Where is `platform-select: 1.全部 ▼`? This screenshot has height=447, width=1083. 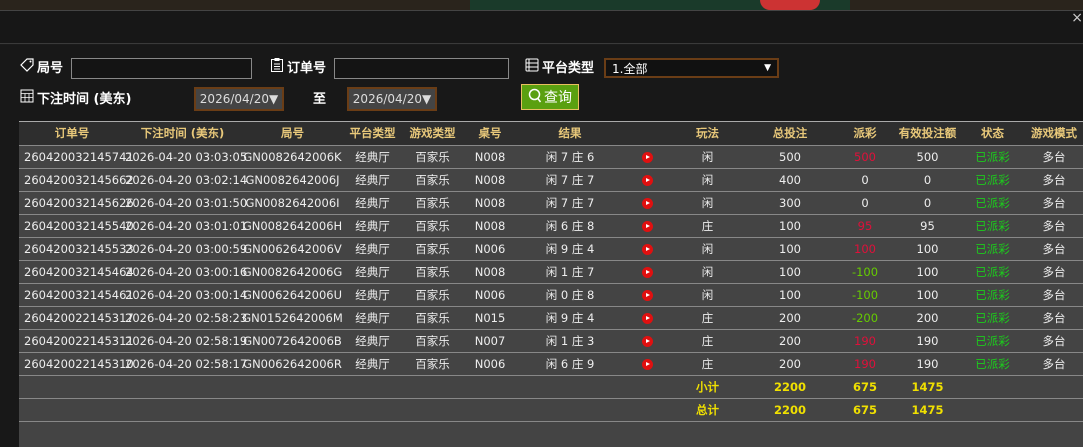
platform-select: 1.全部 ▼ is located at coordinates (691, 68).